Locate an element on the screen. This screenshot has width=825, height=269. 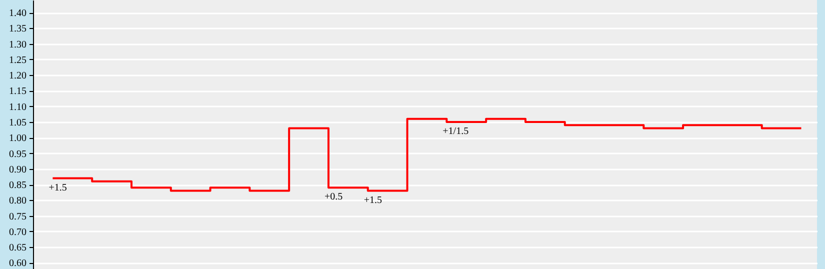
y-tick-label: 0.90 is located at coordinates (17, 170).